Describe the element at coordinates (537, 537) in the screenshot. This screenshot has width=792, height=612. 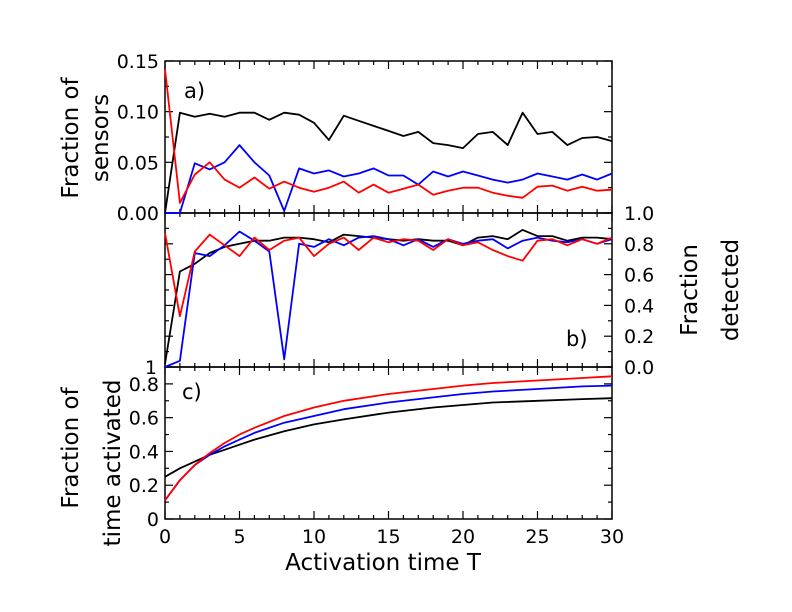
I see `x-tick-label: 25` at that location.